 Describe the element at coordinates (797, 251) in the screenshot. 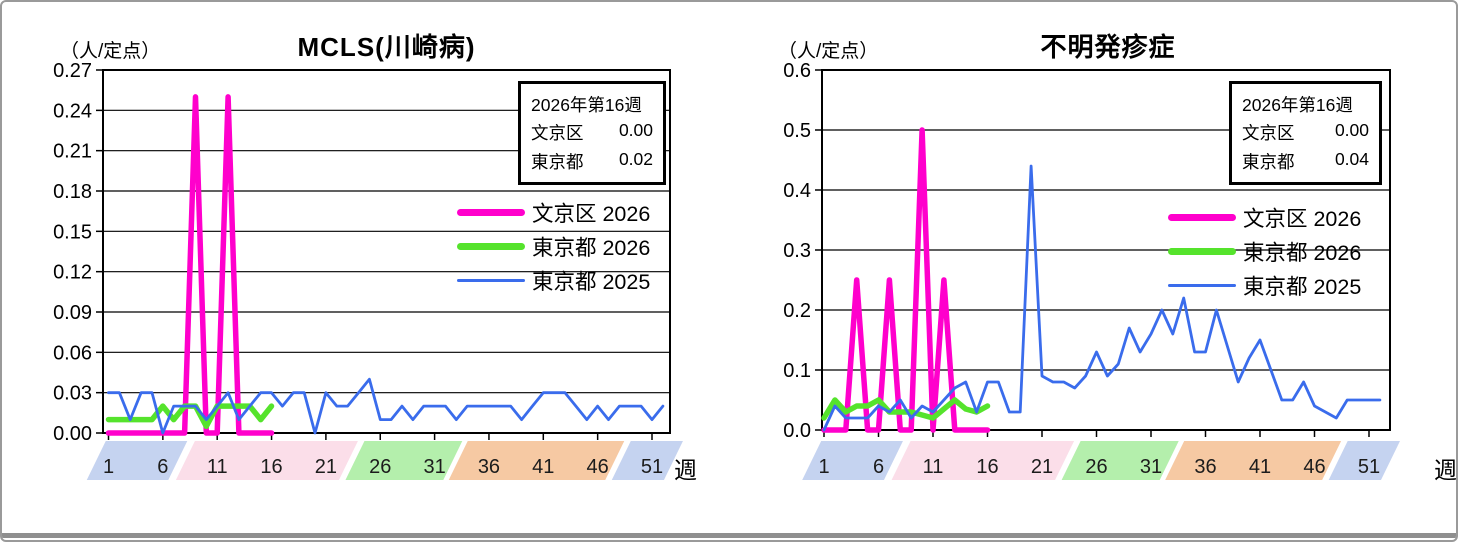

I see `svg-text: 0.3` at that location.